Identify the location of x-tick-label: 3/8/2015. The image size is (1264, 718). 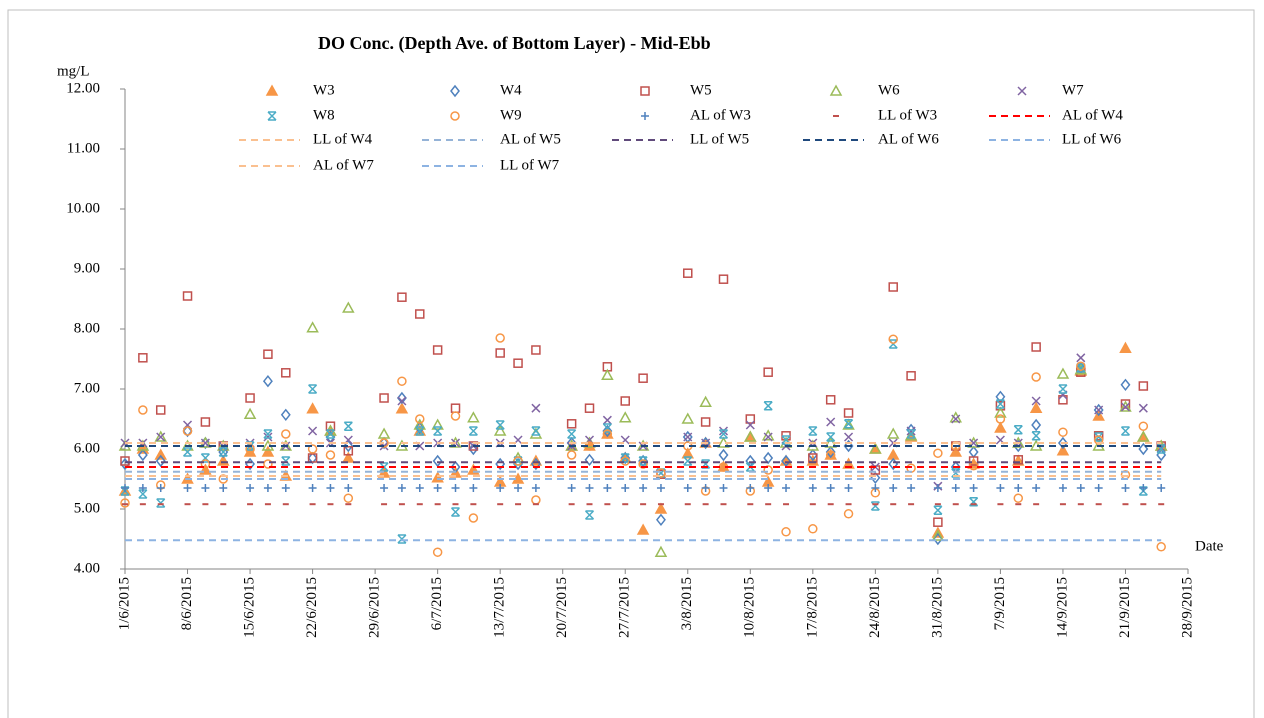
(687, 603).